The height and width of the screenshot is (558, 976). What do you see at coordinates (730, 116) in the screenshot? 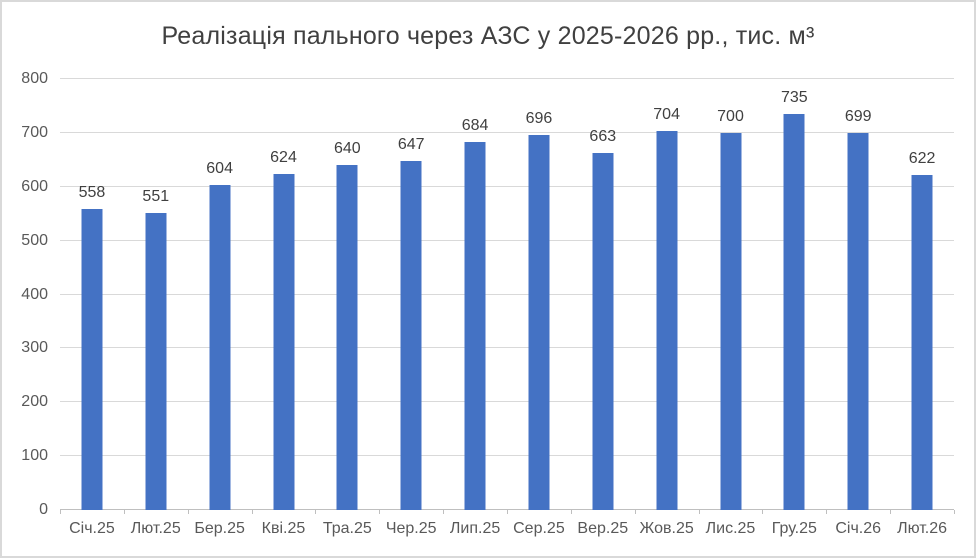
I see `bar-value-label: 700` at bounding box center [730, 116].